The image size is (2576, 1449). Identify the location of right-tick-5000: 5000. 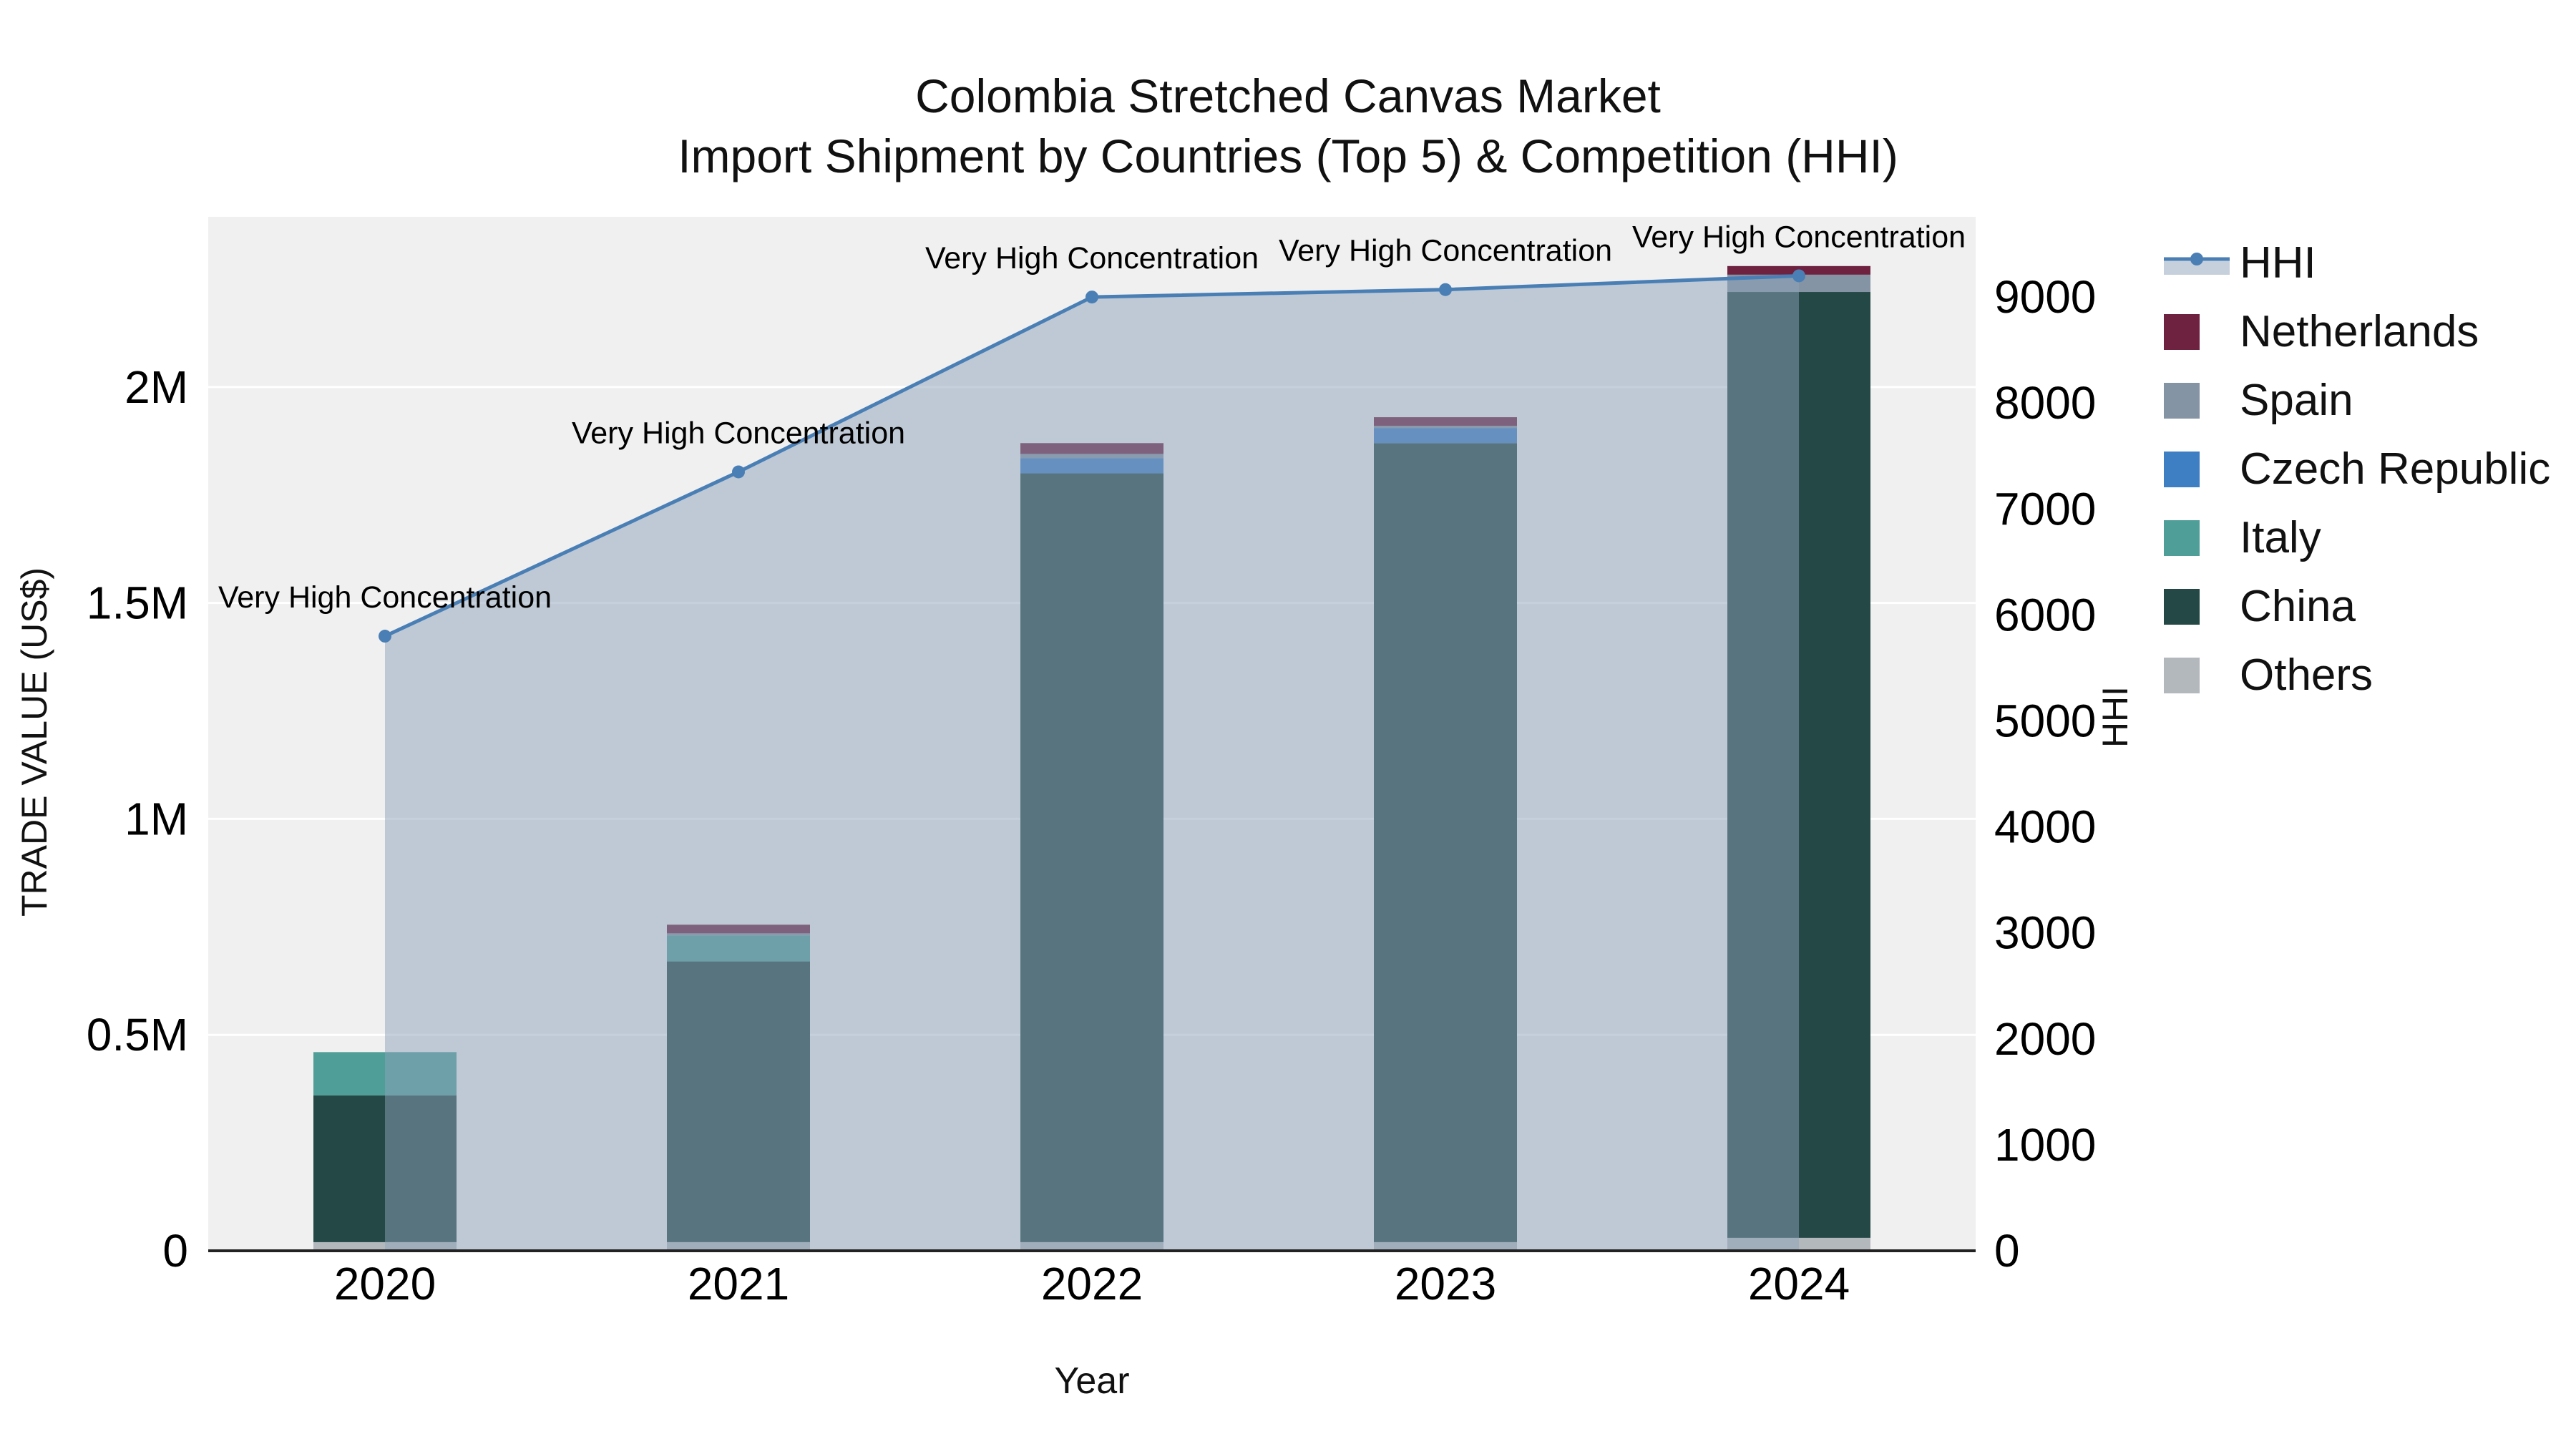
(2045, 721).